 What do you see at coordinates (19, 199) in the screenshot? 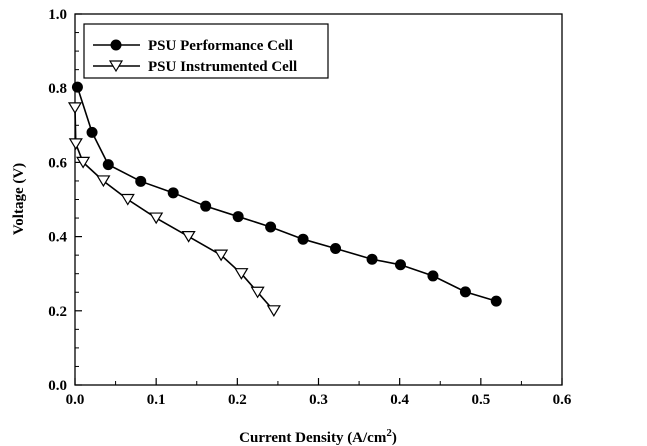
I see `y-axis-label: Voltage (V)` at bounding box center [19, 199].